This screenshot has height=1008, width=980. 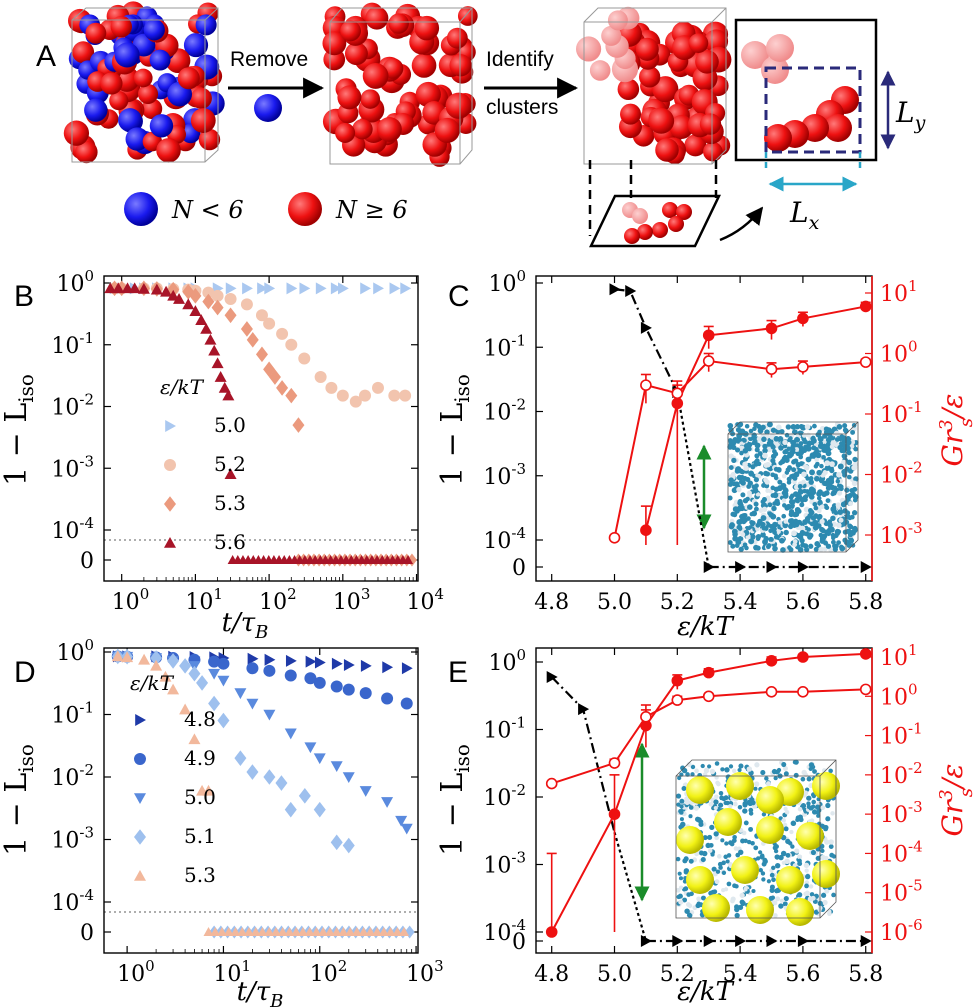 What do you see at coordinates (261, 428) in the screenshot?
I see `plot-frame-b` at bounding box center [261, 428].